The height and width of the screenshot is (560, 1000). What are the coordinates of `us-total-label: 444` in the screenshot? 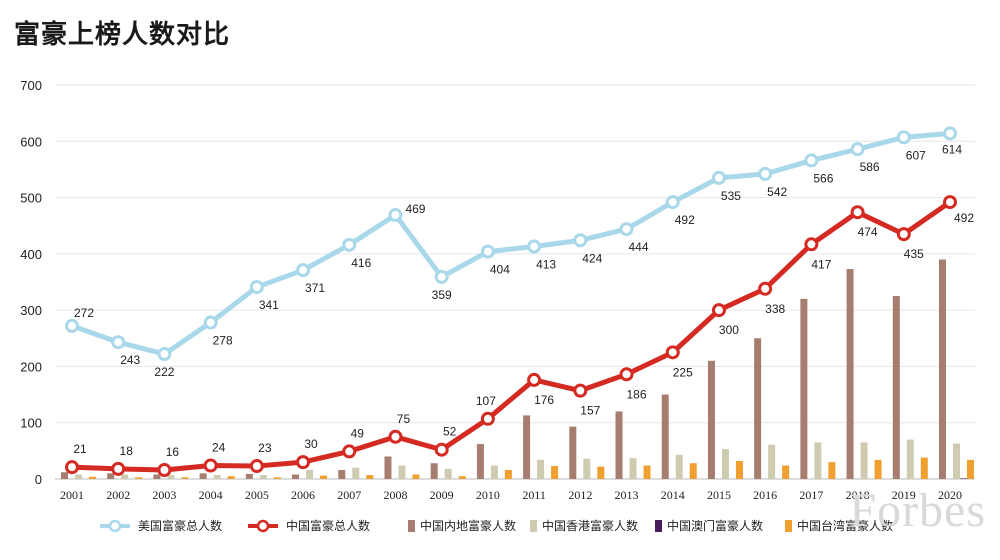 It's located at (639, 247).